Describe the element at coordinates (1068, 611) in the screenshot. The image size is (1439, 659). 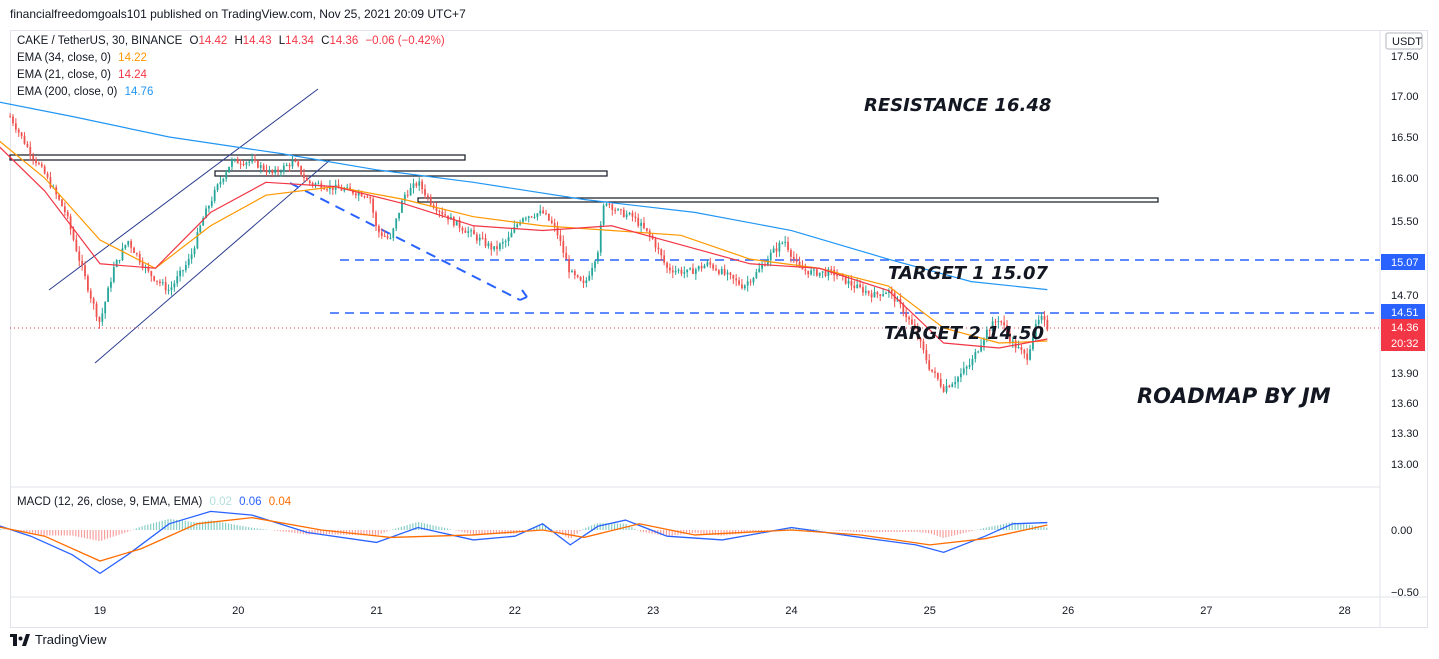
I see `time-tick-label: 26` at that location.